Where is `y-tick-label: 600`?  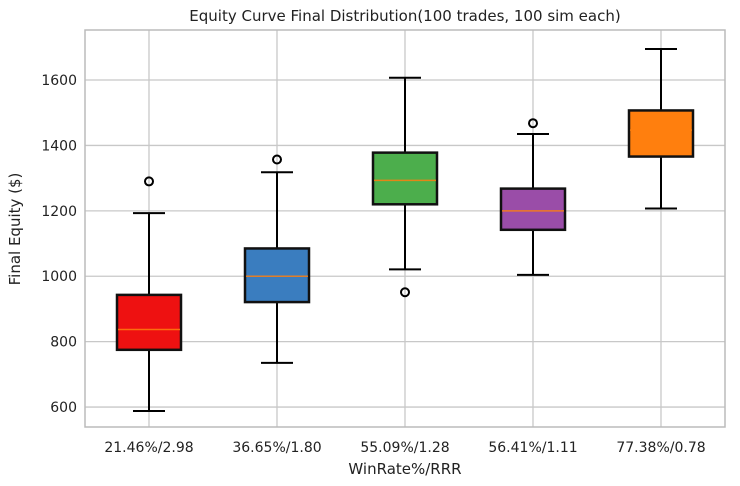
y-tick-label: 600 is located at coordinates (63, 408).